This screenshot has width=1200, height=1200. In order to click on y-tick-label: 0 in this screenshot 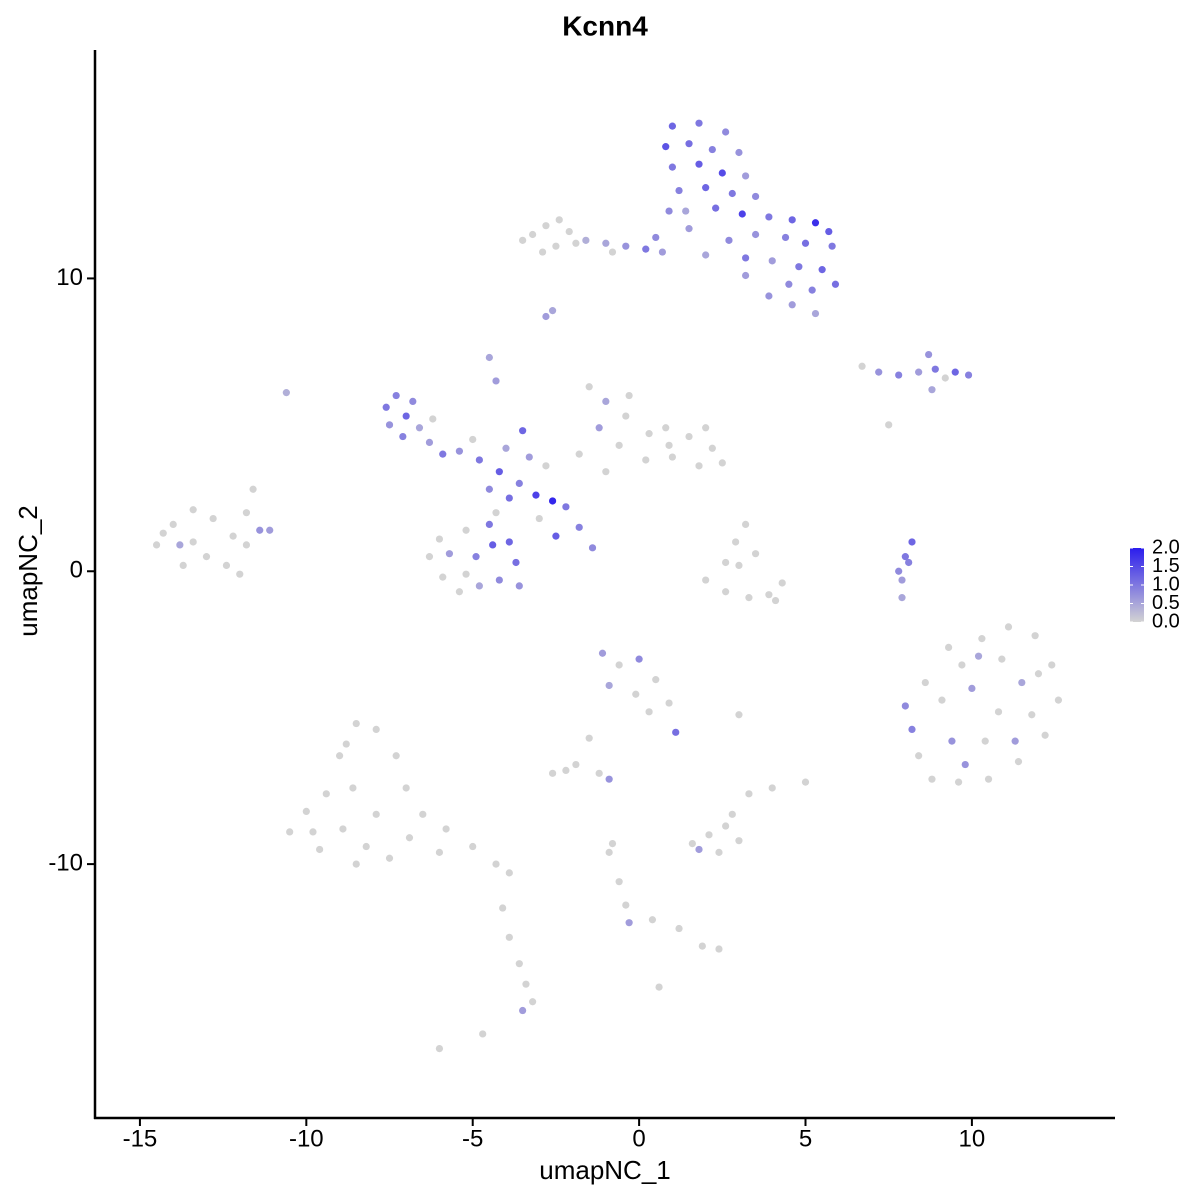, I will do `click(76, 570)`.